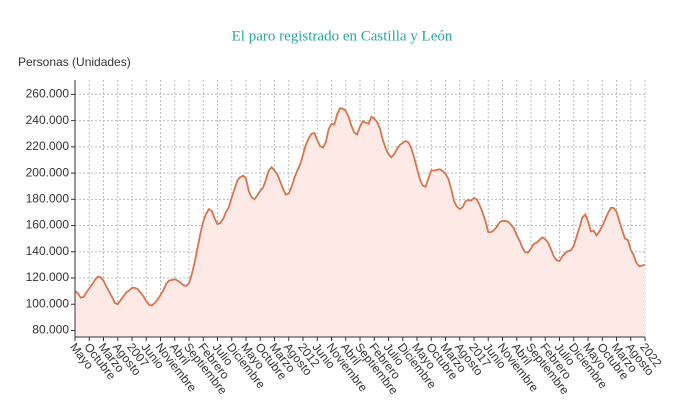  Describe the element at coordinates (48, 198) in the screenshot. I see `y-tick-label: 180.000` at that location.